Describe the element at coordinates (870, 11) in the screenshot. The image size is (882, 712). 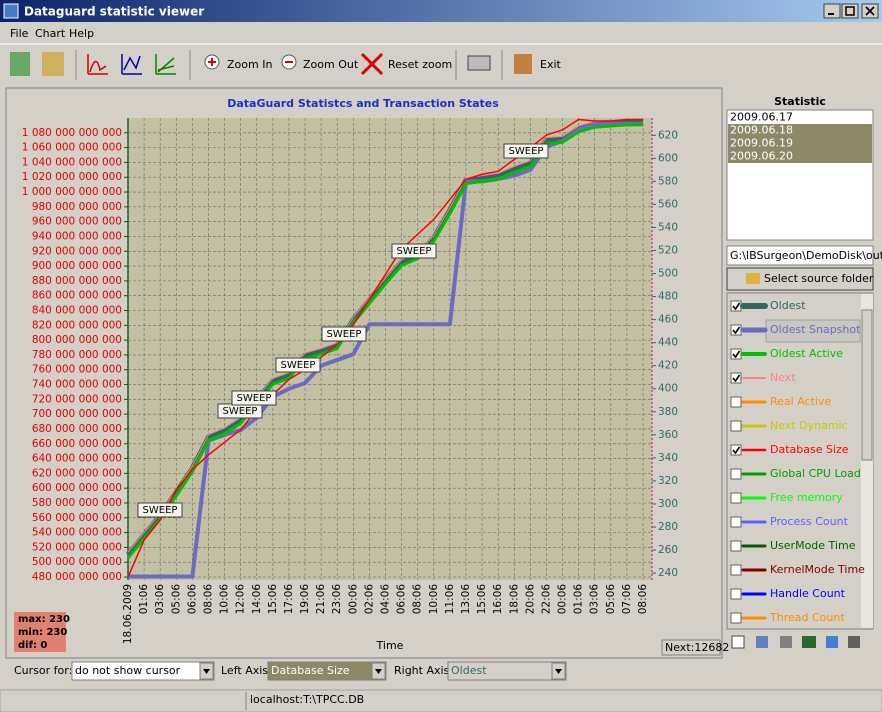
I see `close-glyph` at that location.